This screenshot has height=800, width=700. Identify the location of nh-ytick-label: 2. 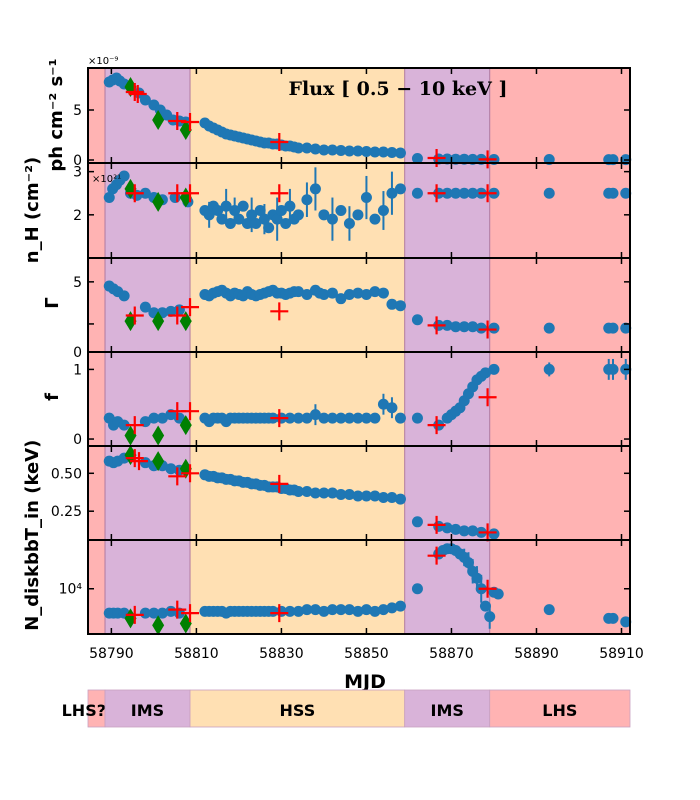
(77, 216).